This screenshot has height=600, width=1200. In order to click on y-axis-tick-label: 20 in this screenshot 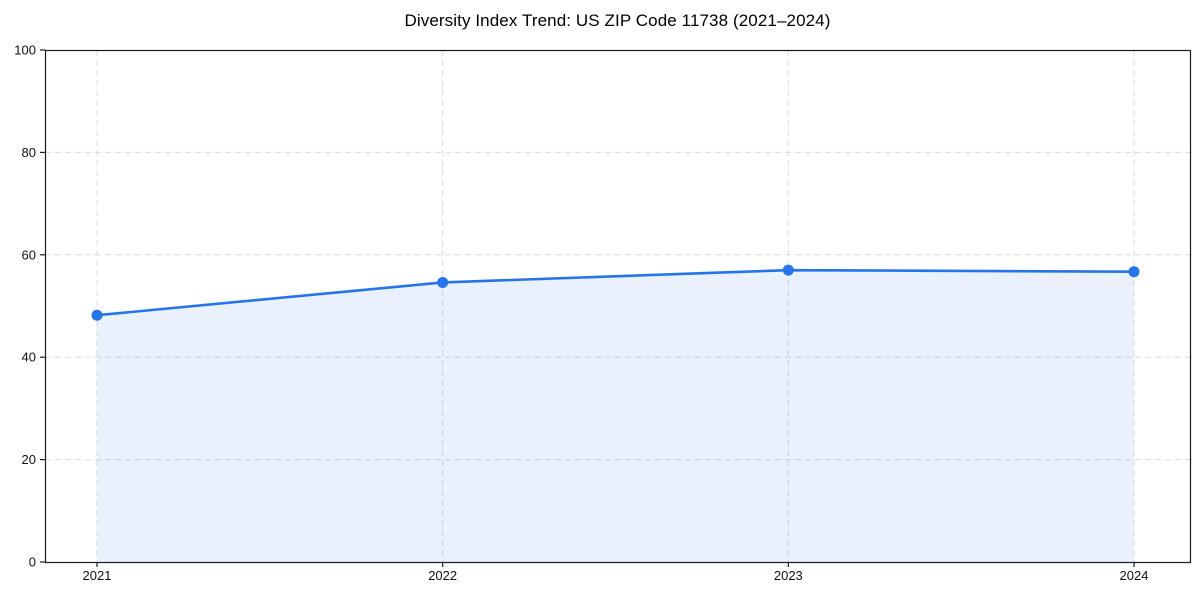, I will do `click(29, 459)`.